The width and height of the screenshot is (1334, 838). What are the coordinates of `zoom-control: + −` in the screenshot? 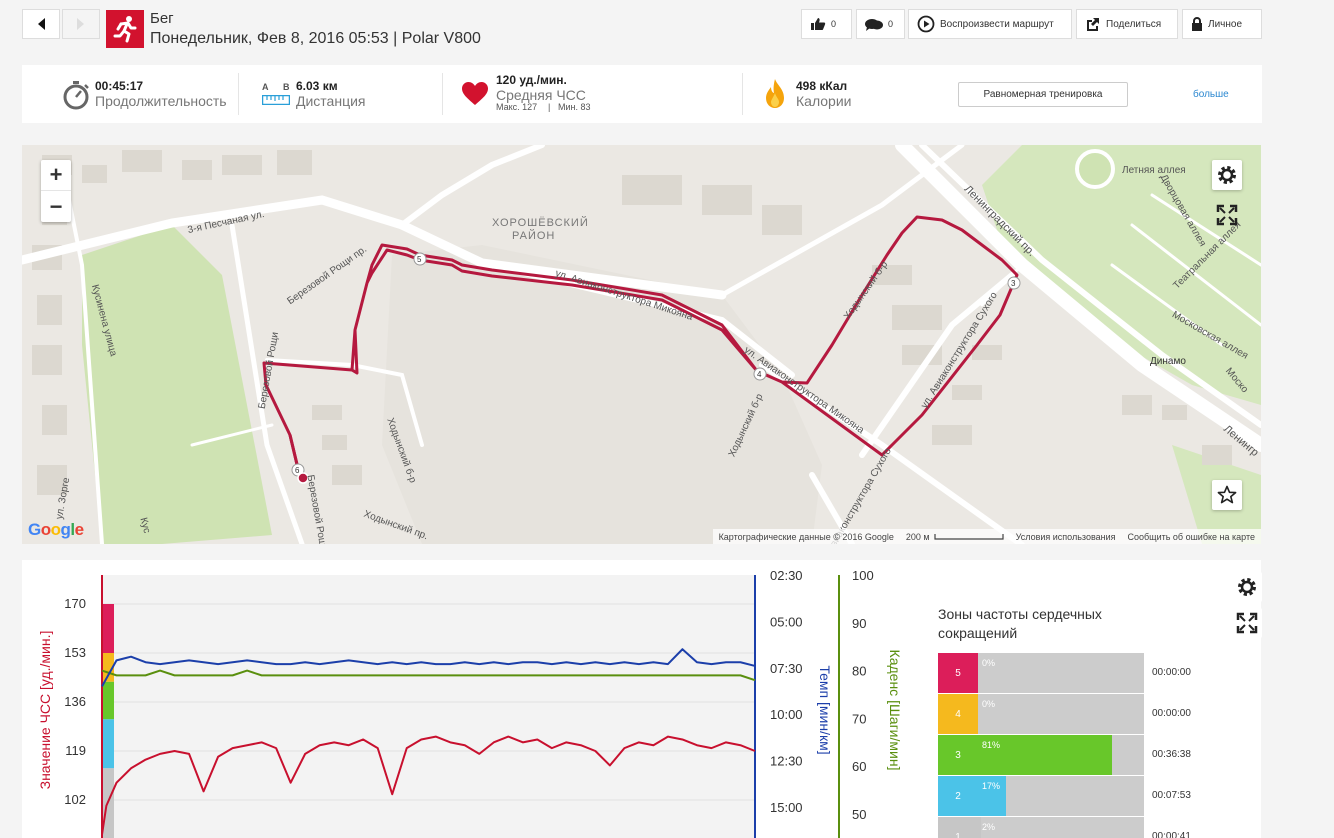 It's located at (56, 191).